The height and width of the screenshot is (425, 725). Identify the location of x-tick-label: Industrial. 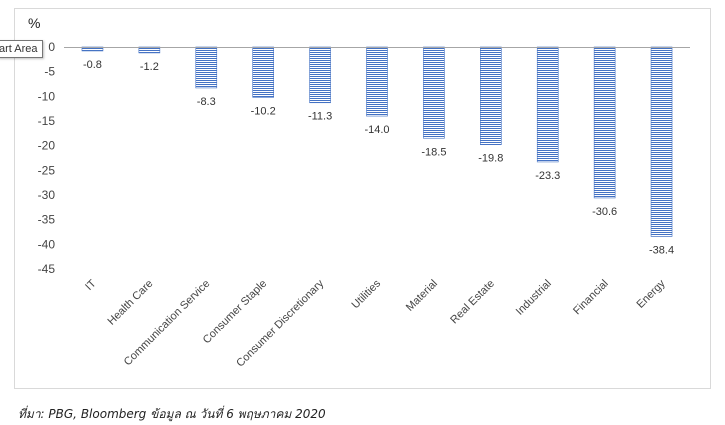
(534, 298).